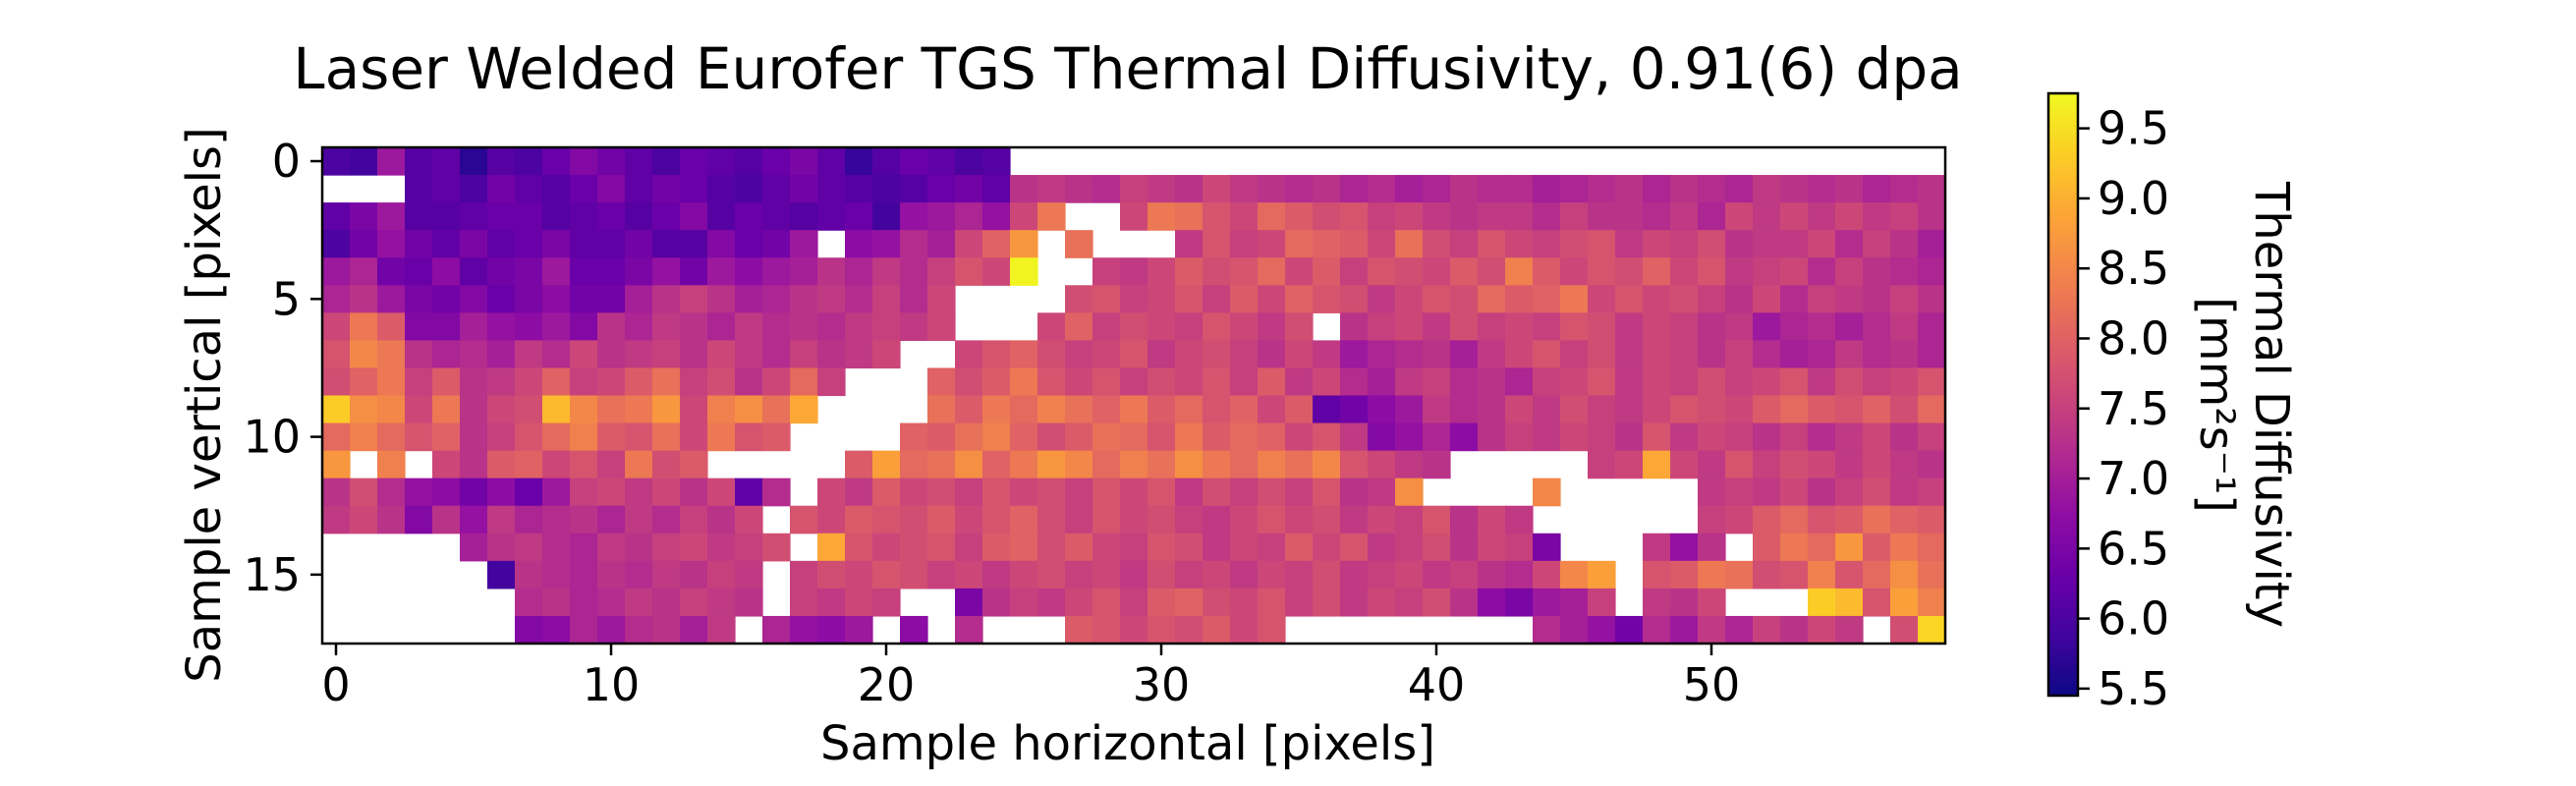  Describe the element at coordinates (2271, 404) in the screenshot. I see `colorbar-label: Thermal Diffusivity` at that location.